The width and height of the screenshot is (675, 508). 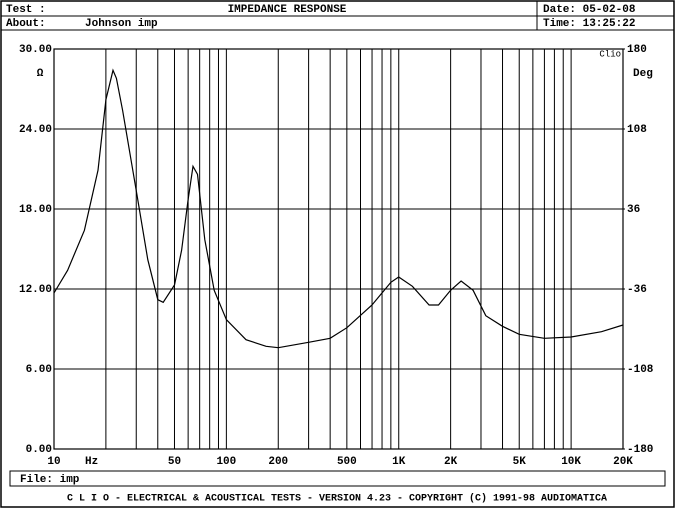 I want to click on y-tick-label: 18.00, so click(x=35, y=210).